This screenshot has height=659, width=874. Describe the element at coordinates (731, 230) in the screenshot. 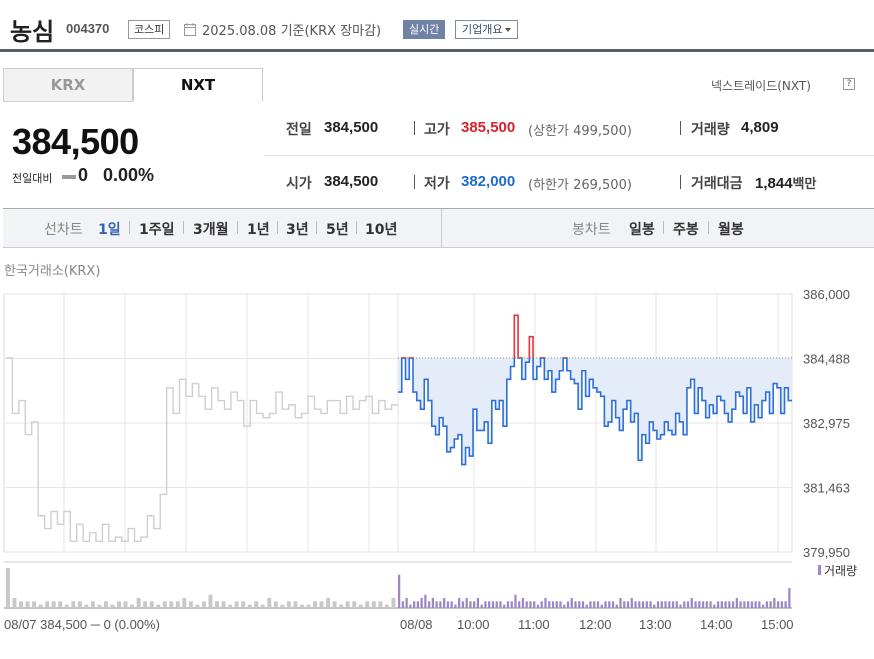

I see `candle-monthly: 월봉` at that location.